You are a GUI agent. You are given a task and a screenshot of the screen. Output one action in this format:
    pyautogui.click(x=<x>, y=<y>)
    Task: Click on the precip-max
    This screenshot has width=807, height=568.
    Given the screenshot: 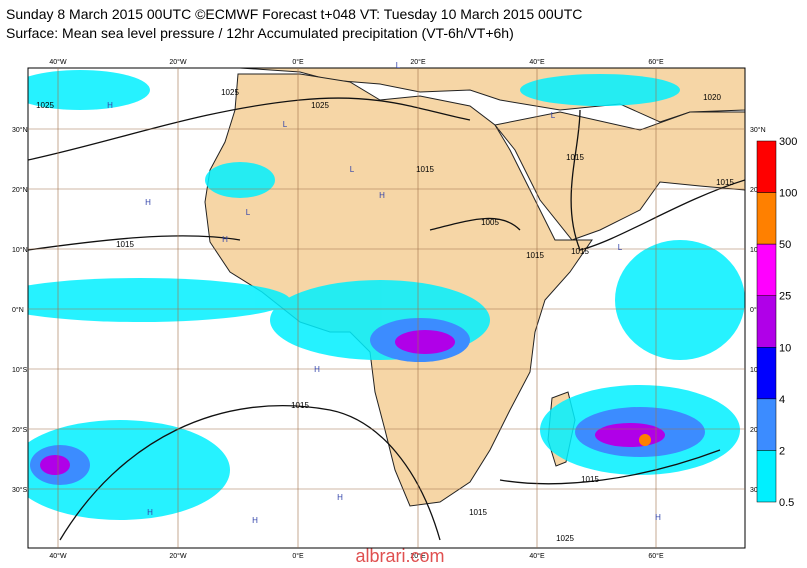 What is the action you would take?
    pyautogui.click(x=645, y=440)
    